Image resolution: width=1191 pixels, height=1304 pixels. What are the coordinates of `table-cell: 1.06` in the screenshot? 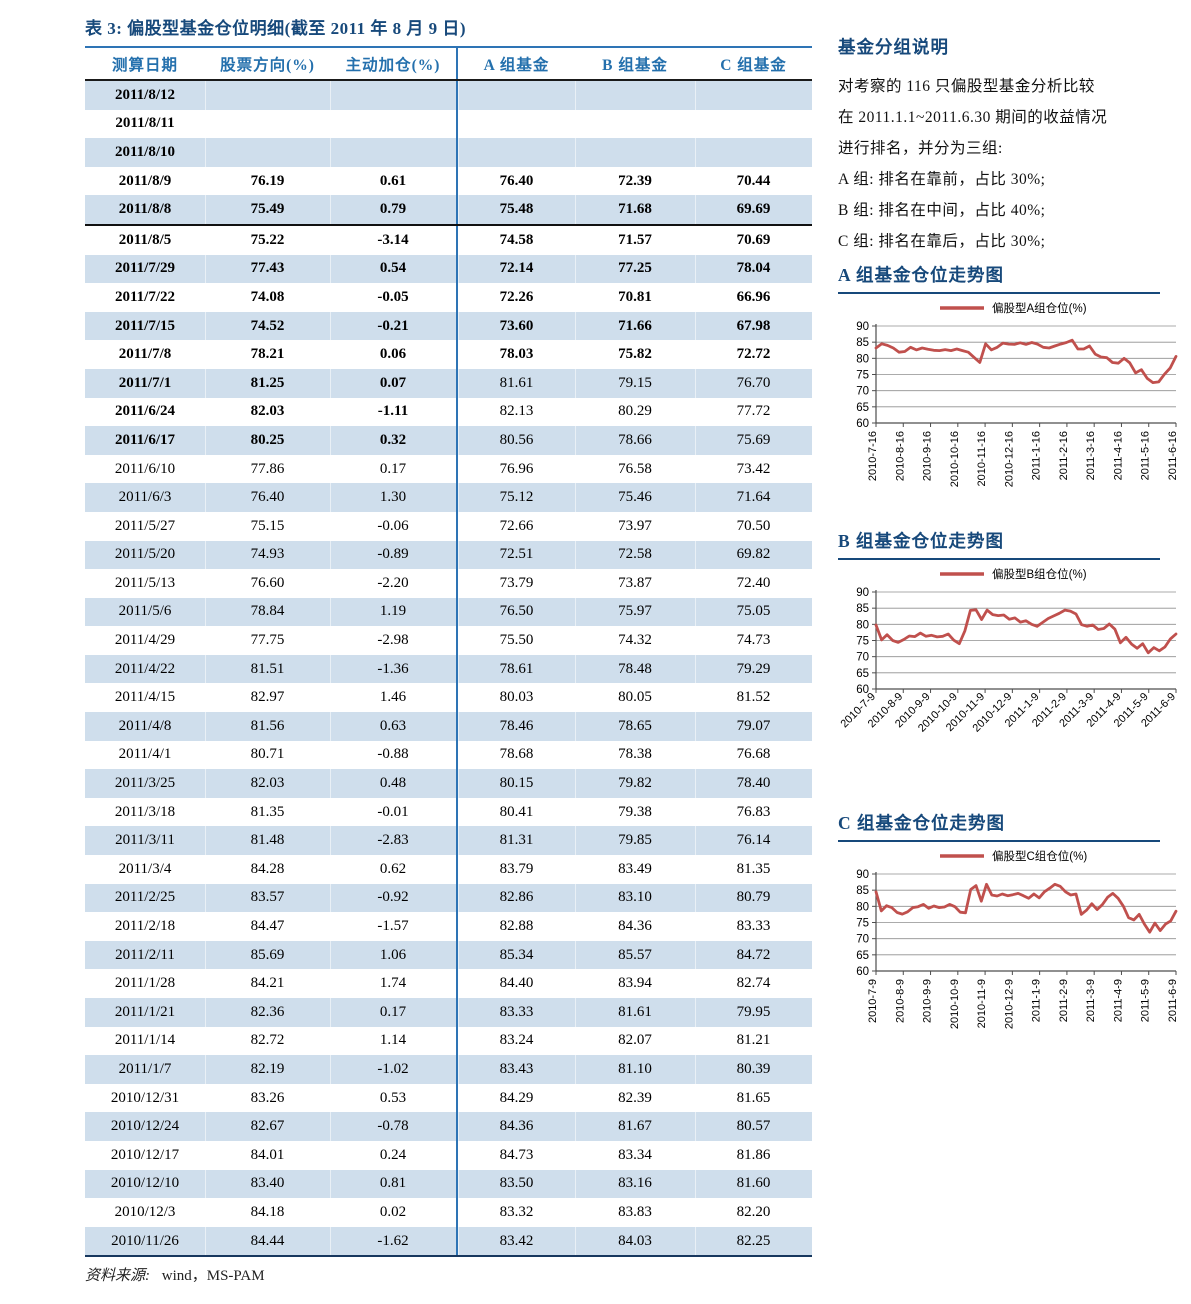 It's located at (393, 955).